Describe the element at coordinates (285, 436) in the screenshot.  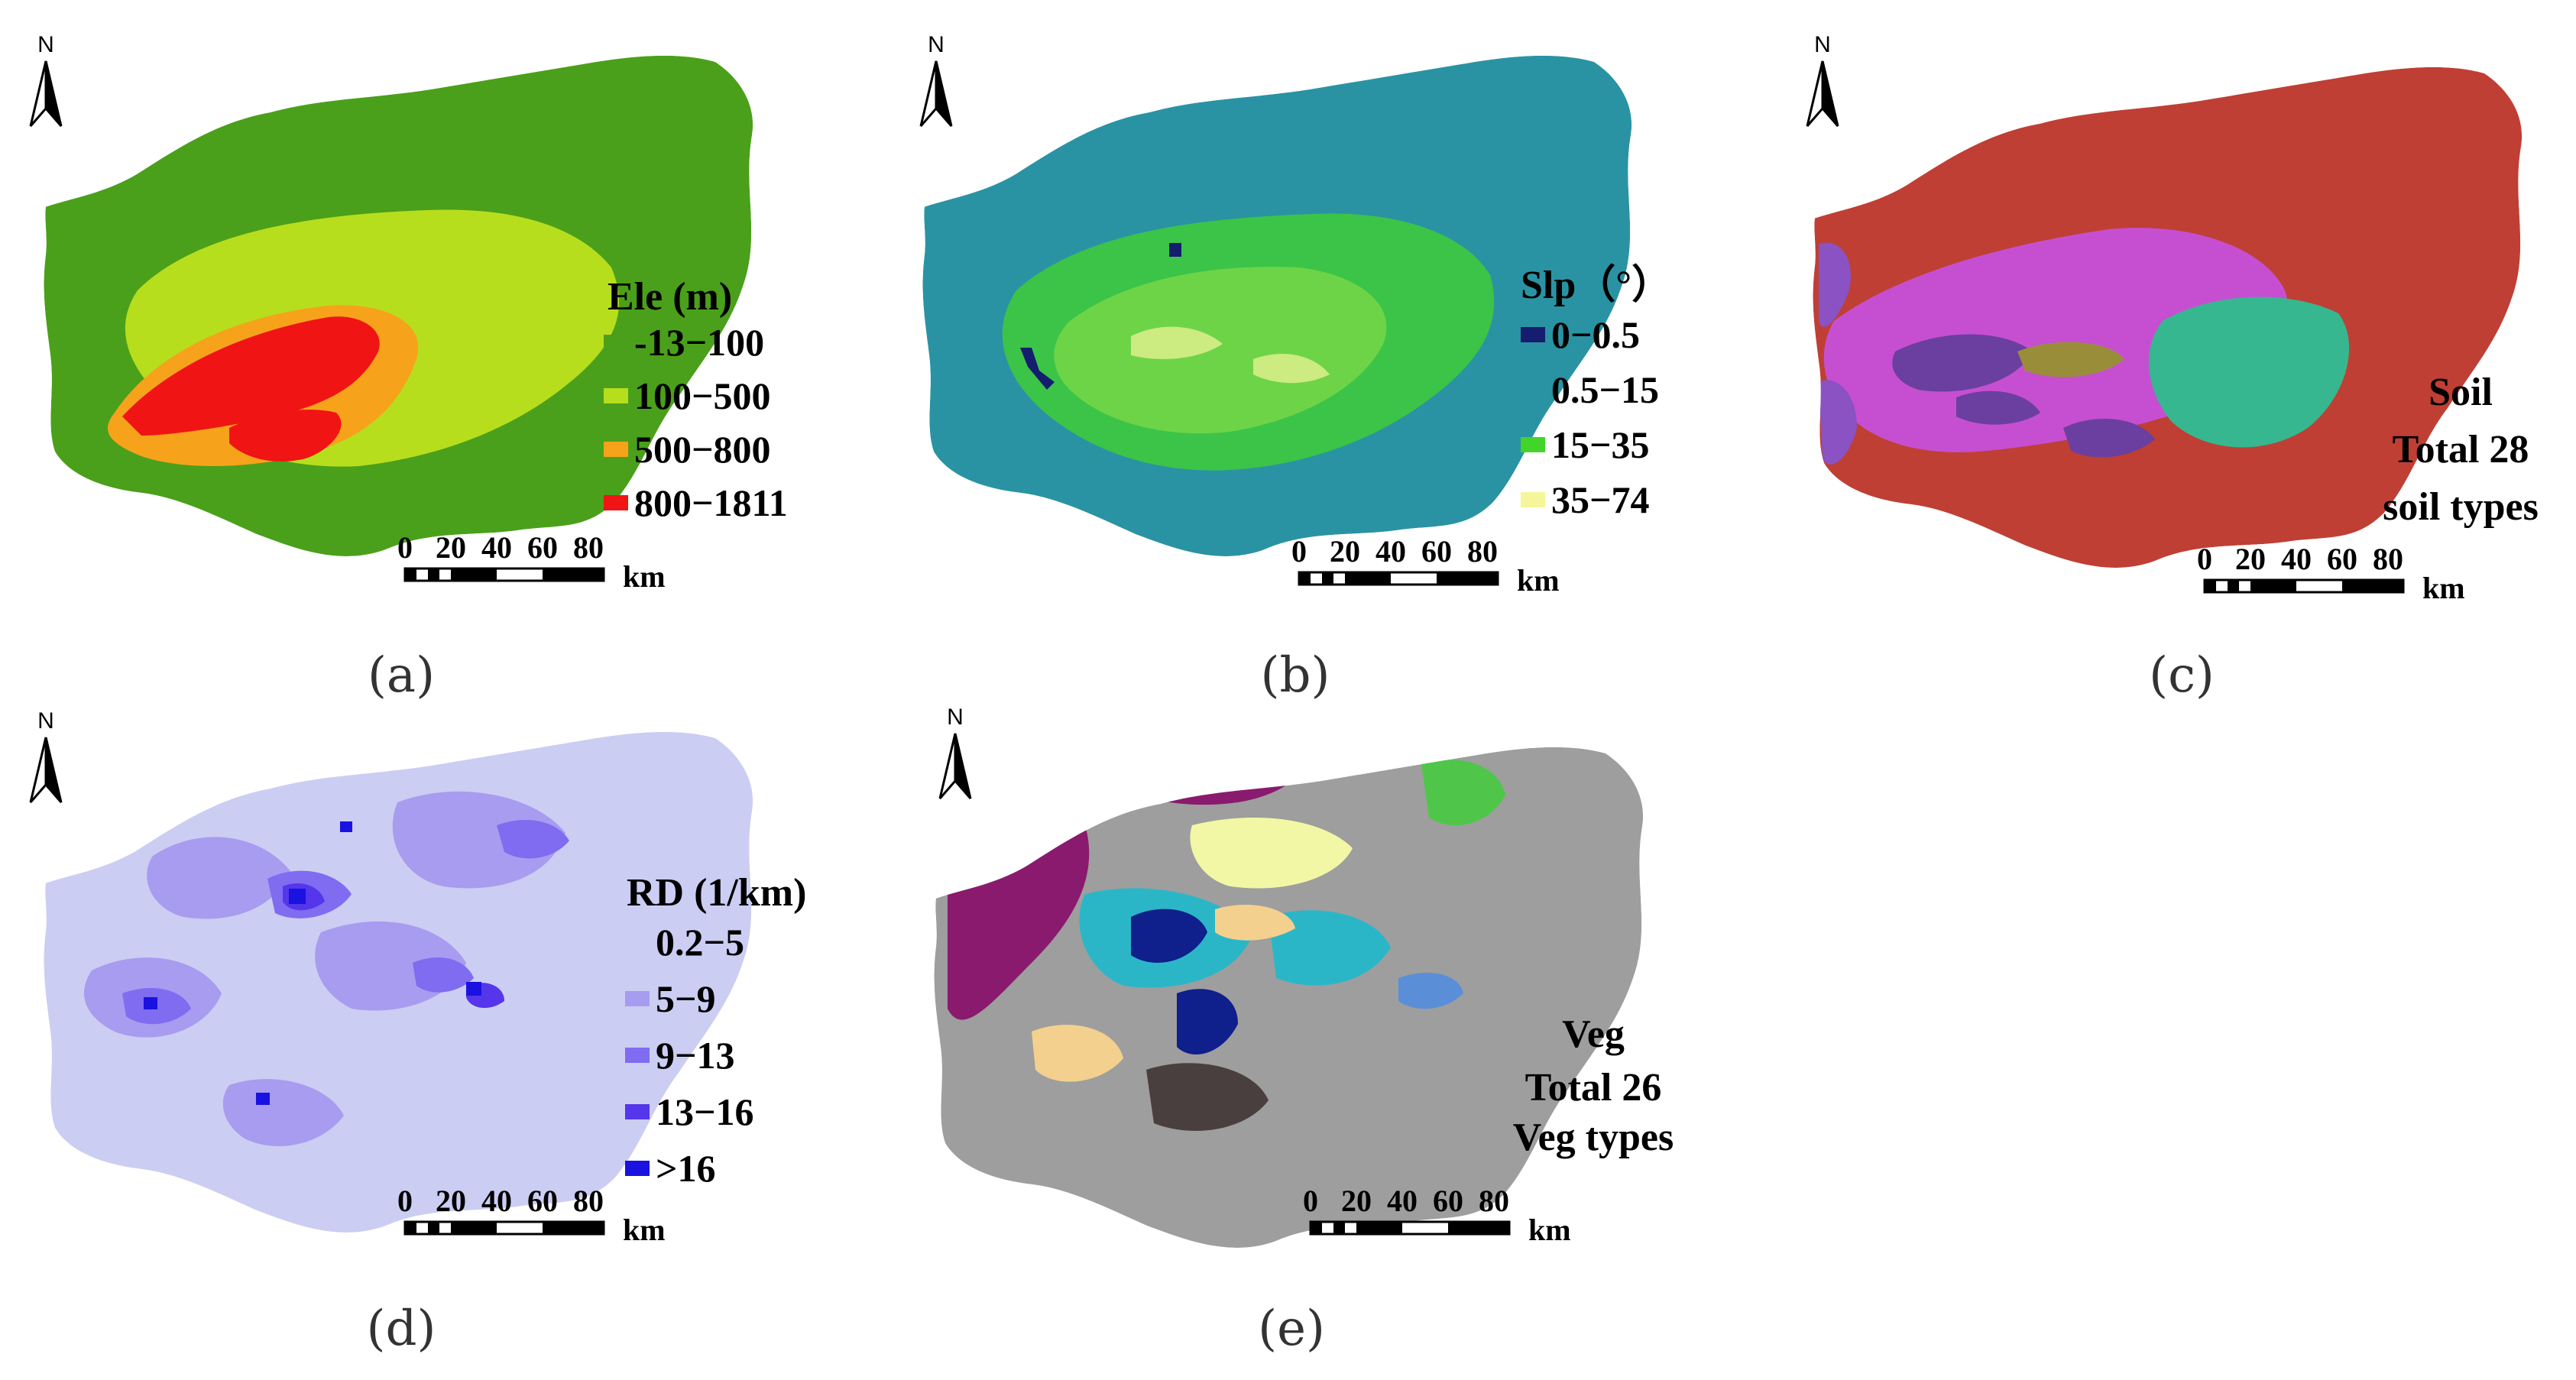
I see `elevation-class-4-patch` at that location.